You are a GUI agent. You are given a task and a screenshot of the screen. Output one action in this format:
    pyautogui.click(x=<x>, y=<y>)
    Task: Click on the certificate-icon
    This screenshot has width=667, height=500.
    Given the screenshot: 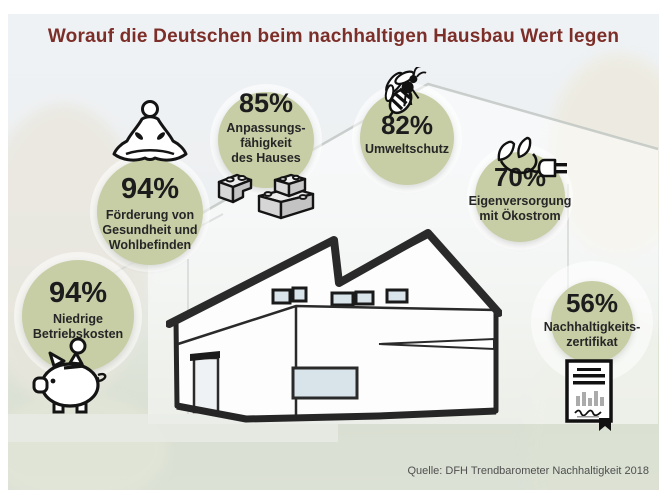 What is the action you would take?
    pyautogui.click(x=592, y=397)
    